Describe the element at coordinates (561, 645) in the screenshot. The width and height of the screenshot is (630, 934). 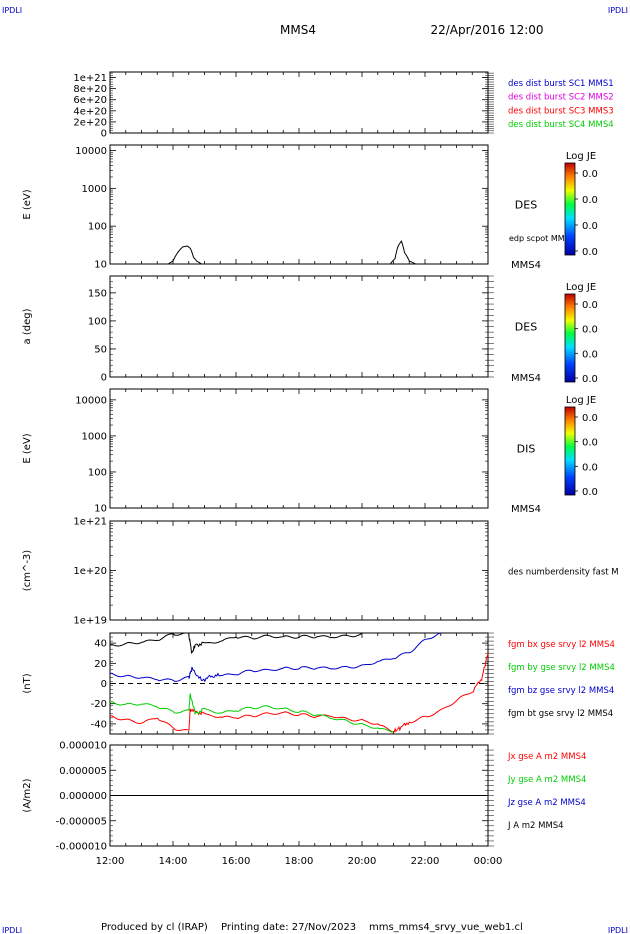
I see `legend-entry: fgm bx gse srvy l2 MMS4` at that location.